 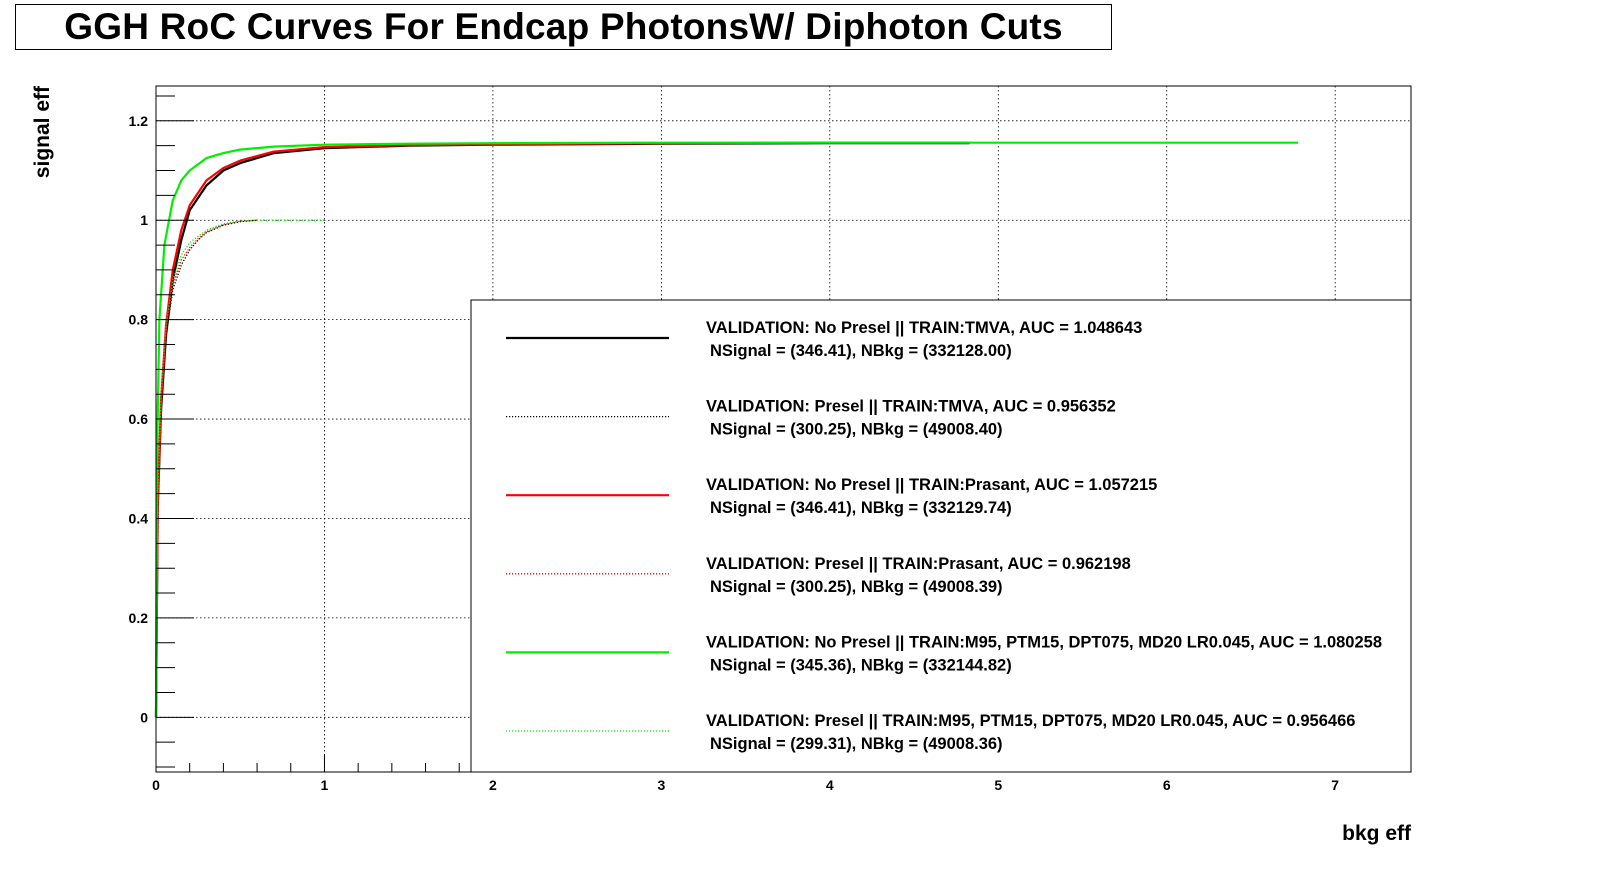 What do you see at coordinates (156, 785) in the screenshot?
I see `x-tick-label: 0` at bounding box center [156, 785].